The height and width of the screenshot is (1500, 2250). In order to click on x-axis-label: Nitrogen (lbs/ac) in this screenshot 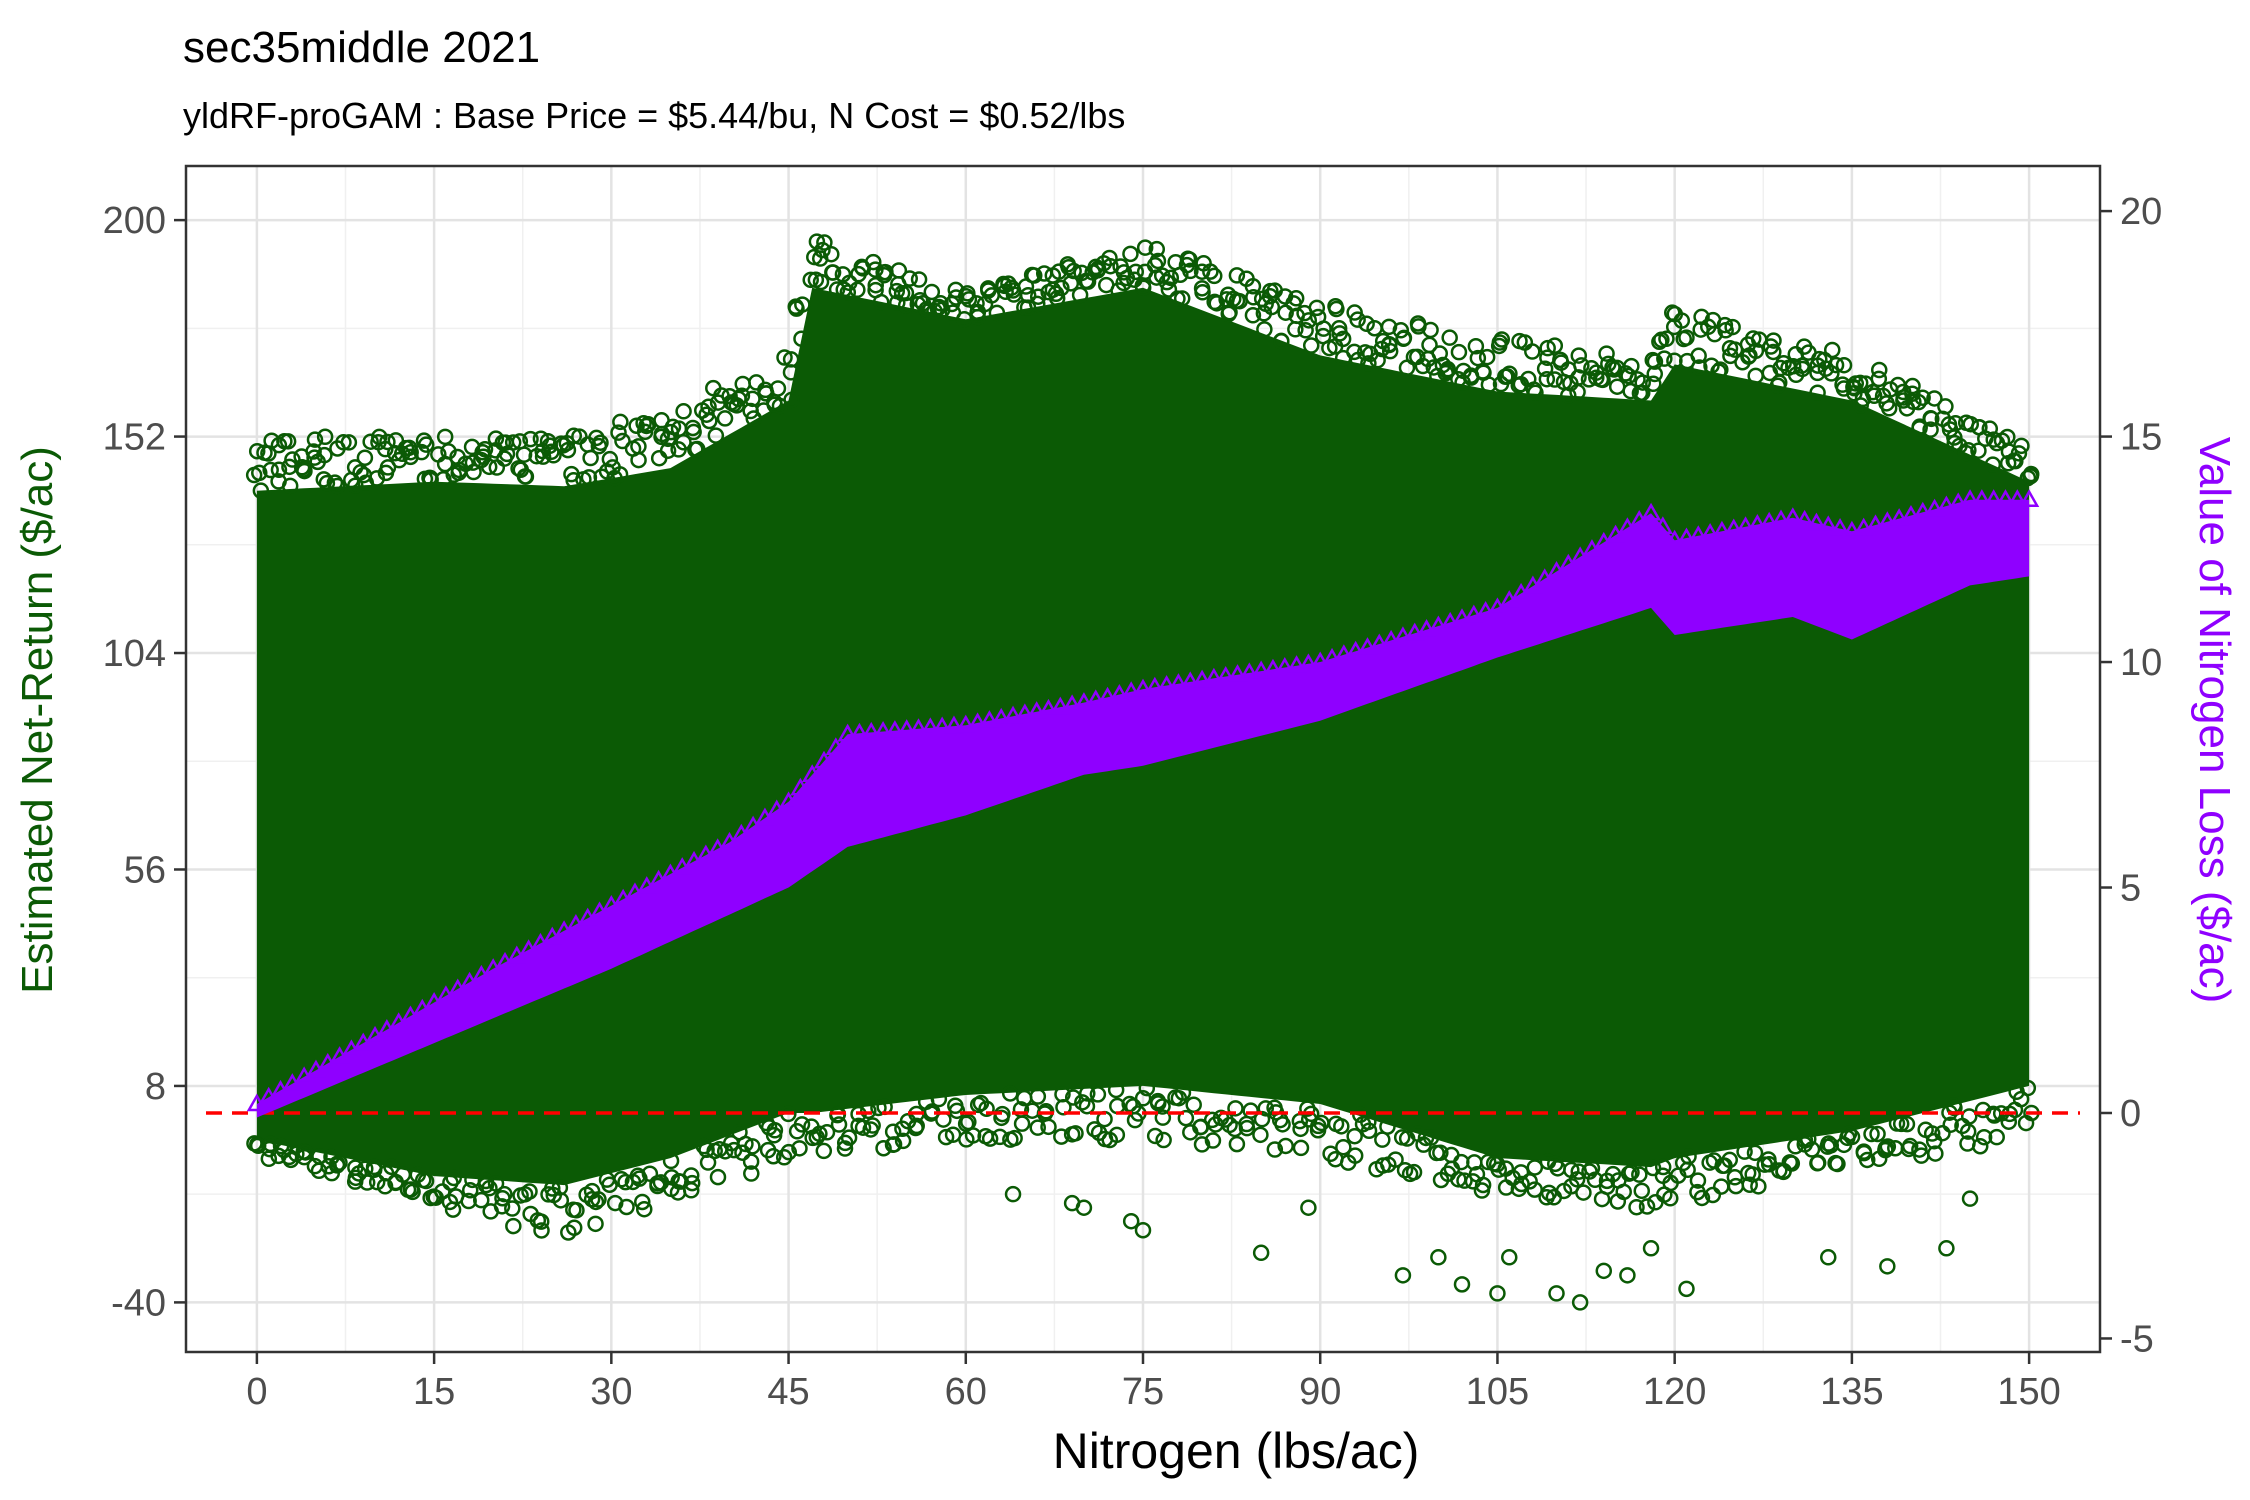, I will do `click(1236, 1451)`.